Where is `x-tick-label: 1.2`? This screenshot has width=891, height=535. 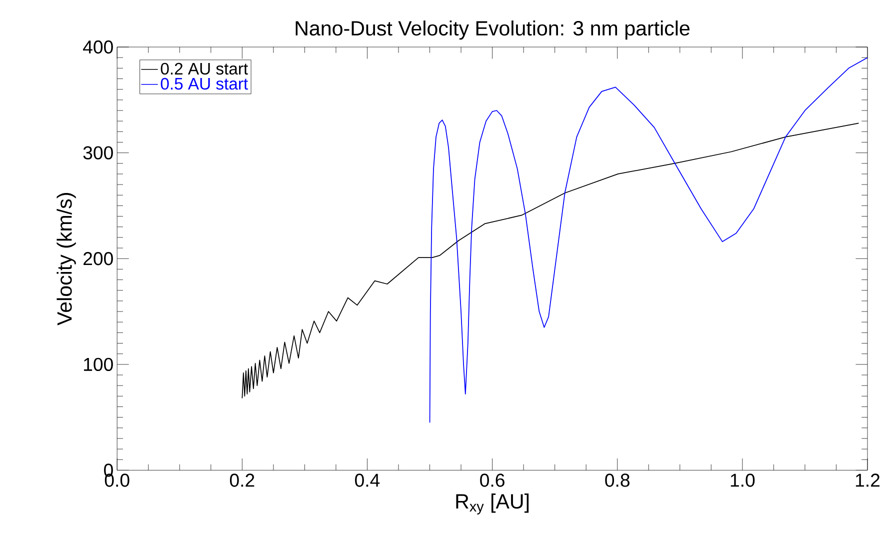
x-tick-label: 1.2 is located at coordinates (868, 480).